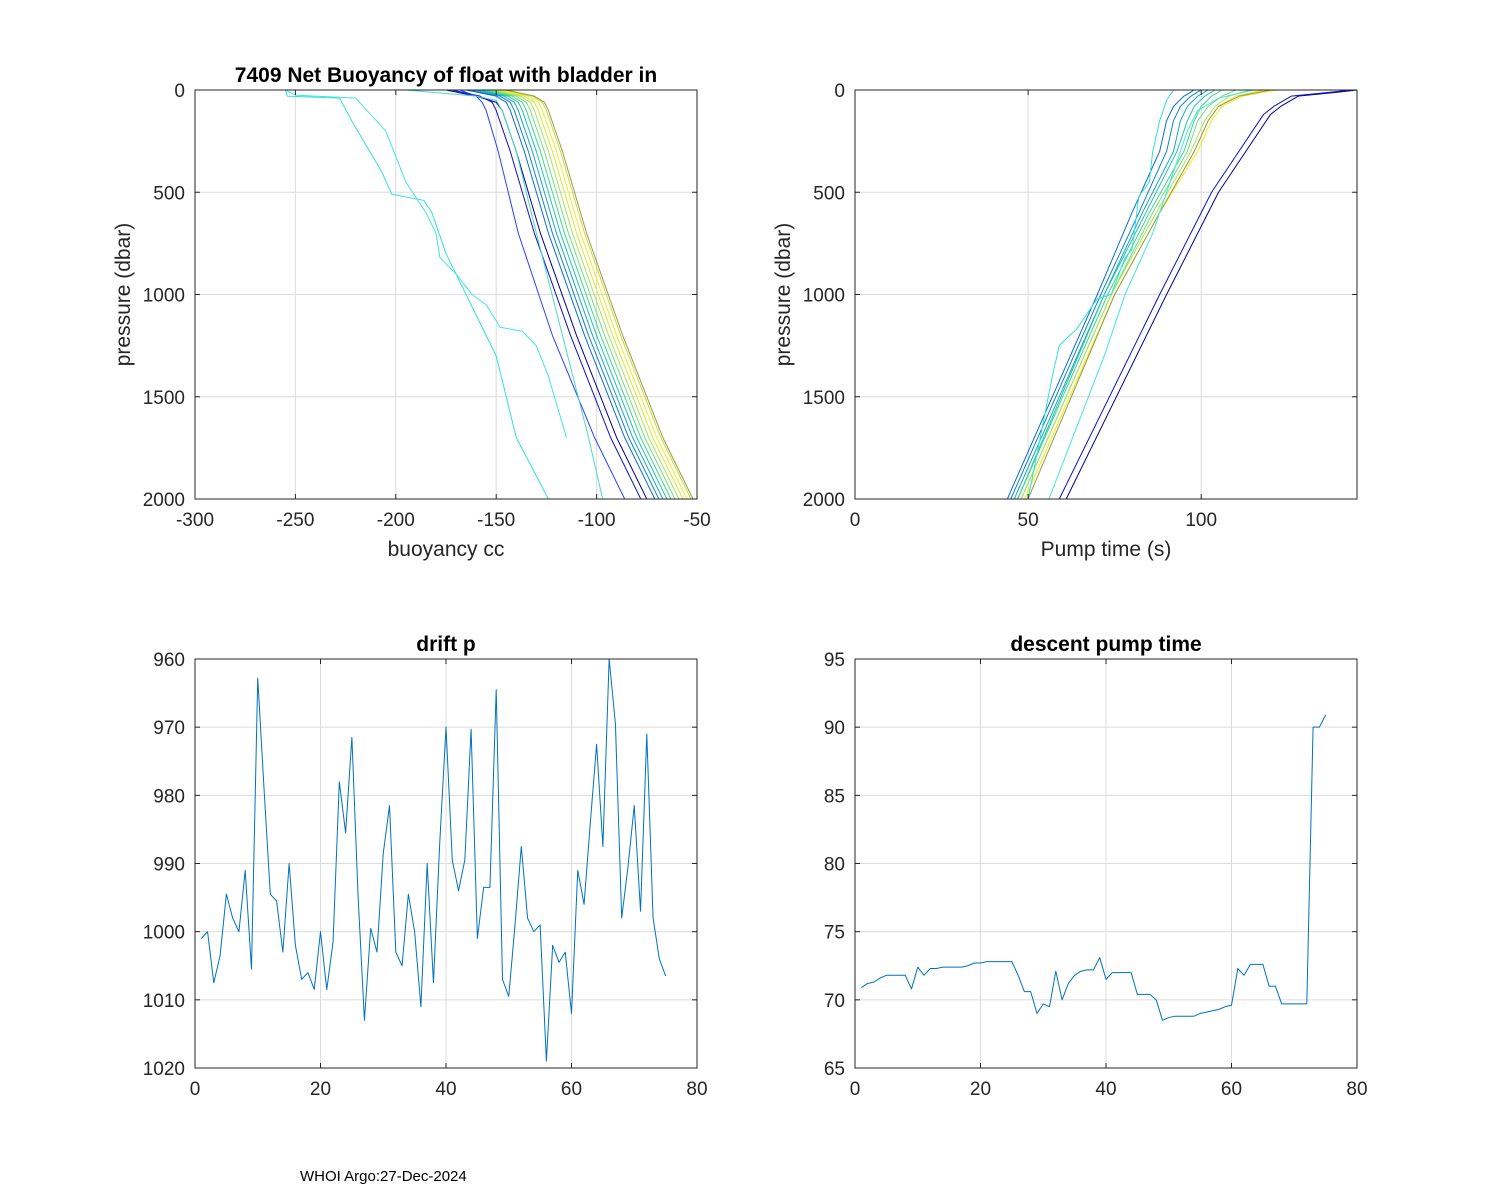  I want to click on descent-series-line-descent, so click(1093, 867).